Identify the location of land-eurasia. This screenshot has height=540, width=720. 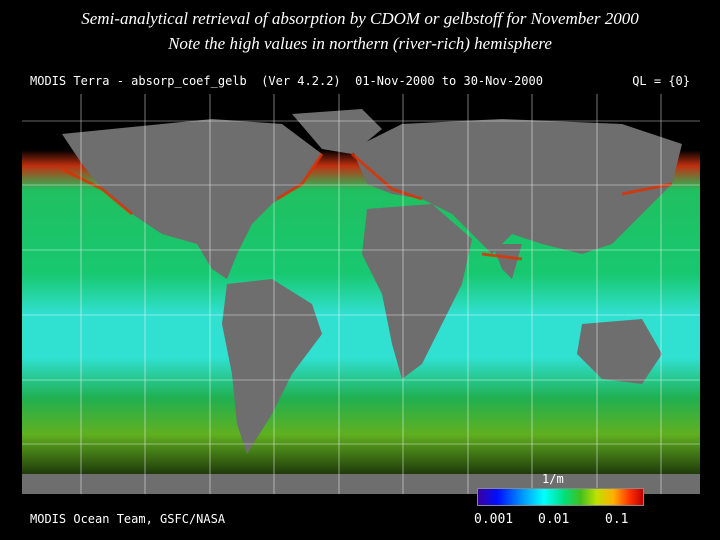
(517, 186).